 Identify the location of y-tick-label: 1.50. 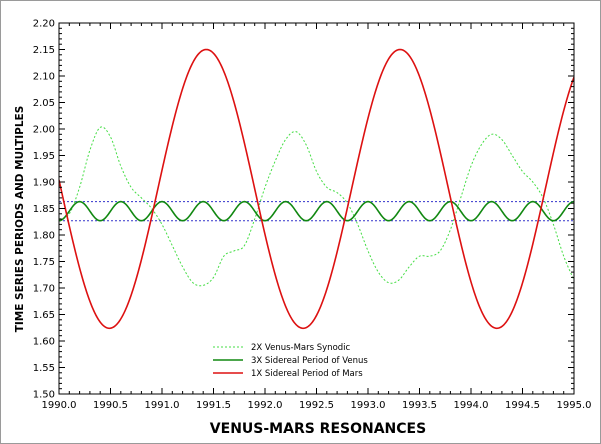
(44, 395).